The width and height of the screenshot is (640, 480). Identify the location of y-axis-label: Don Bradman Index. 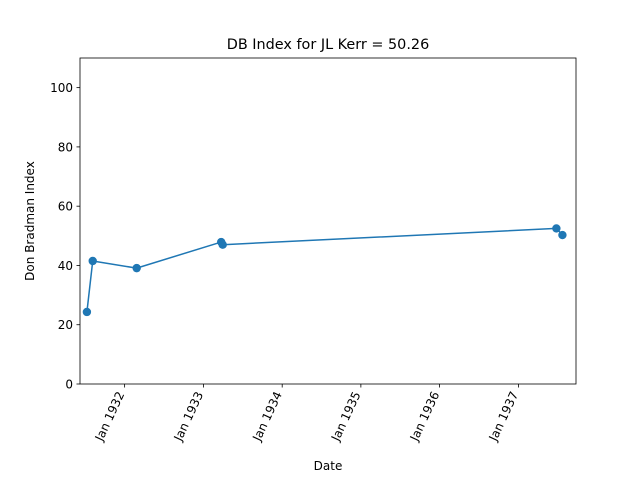
(30, 221).